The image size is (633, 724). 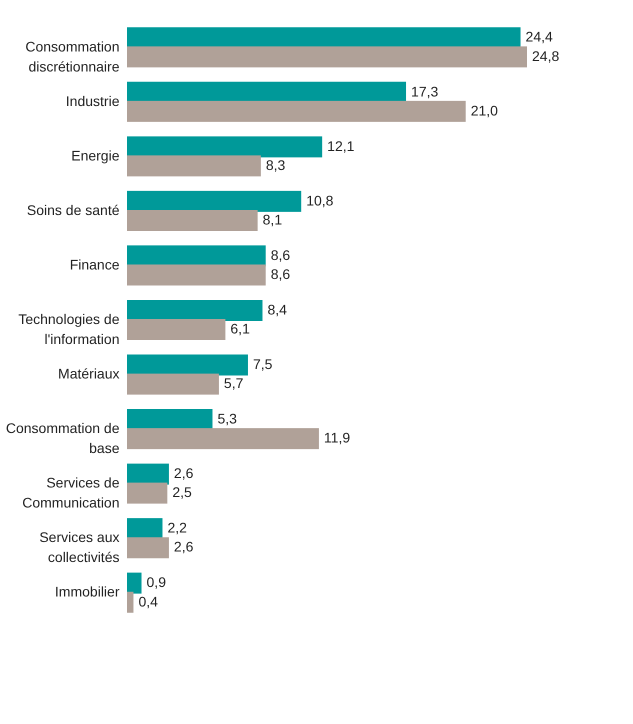 I want to click on data-label: 6,1, so click(x=240, y=328).